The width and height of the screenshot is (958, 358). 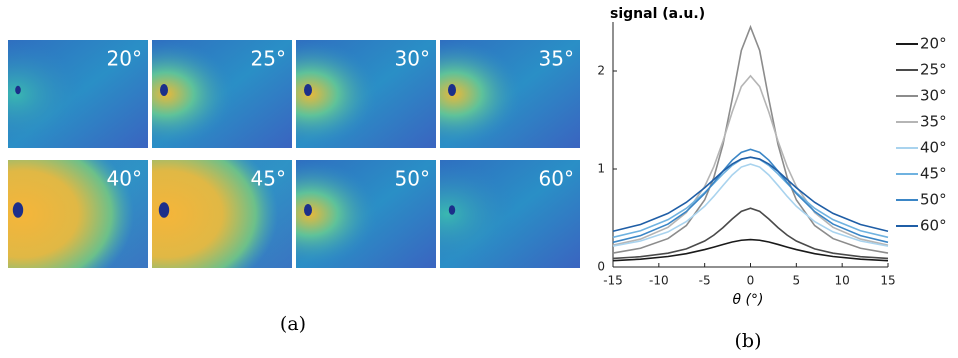 I want to click on x-tick-label: -10, so click(x=659, y=281).